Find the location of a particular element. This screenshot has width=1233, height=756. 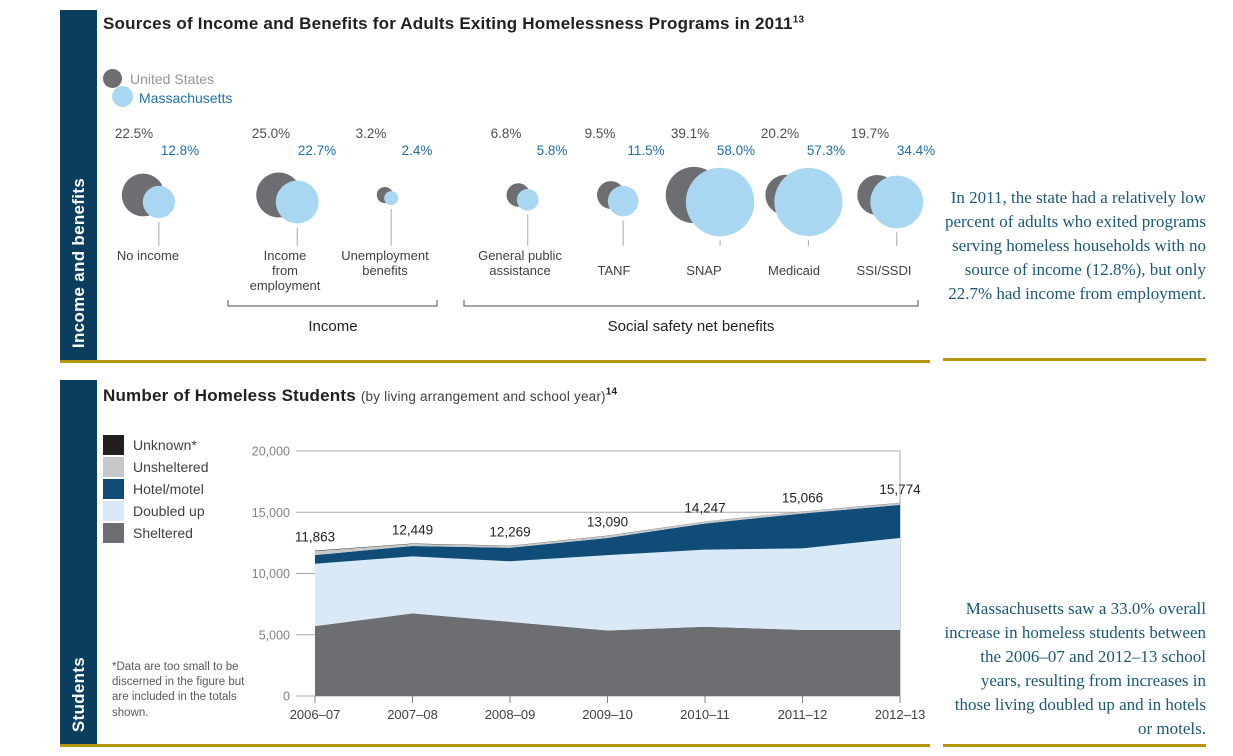

sidebar-label: Income and benefits is located at coordinates (78, 262).